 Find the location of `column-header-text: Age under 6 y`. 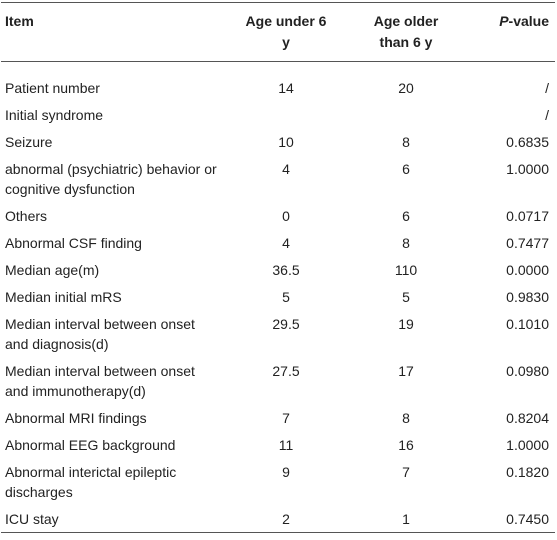

column-header-text: Age under 6 y is located at coordinates (286, 31).